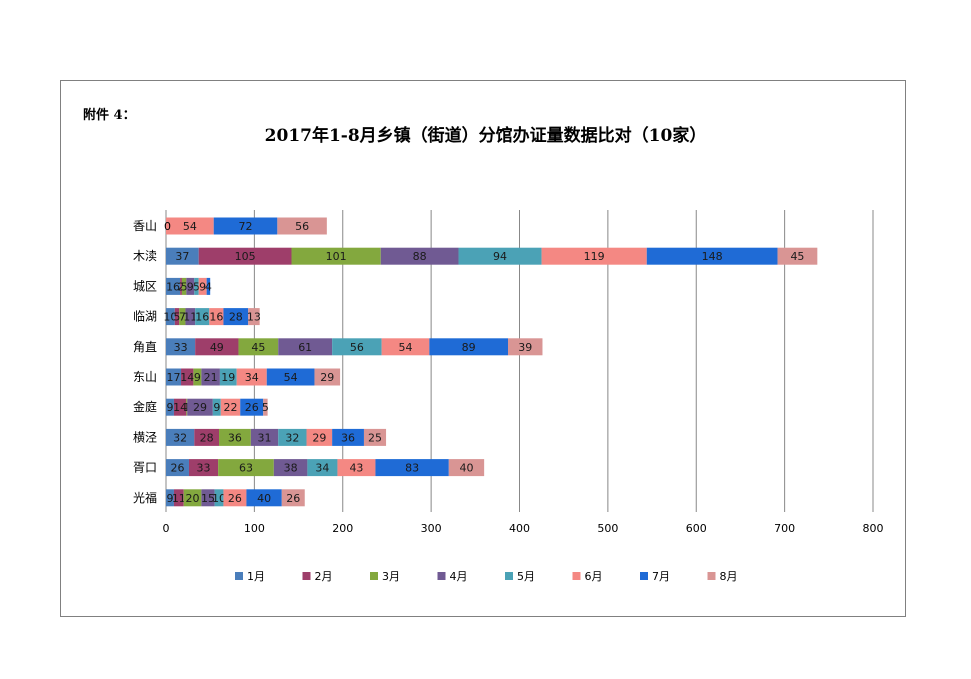 The image size is (971, 679). I want to click on data-label: 45, so click(797, 256).